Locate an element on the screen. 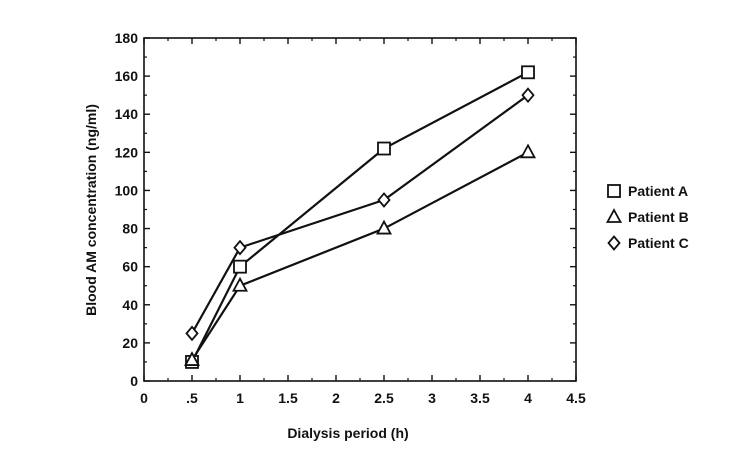  x-axis-label: Dialysis period (h) is located at coordinates (347, 433).